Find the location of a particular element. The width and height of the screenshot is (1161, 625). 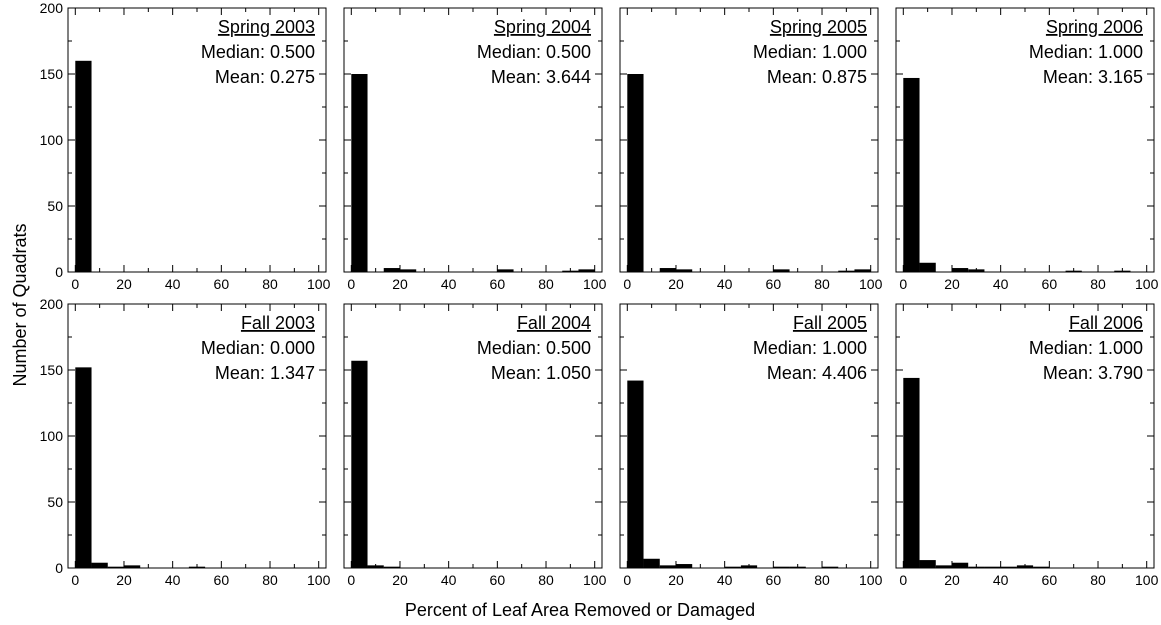

panel-title: Spring 2004 is located at coordinates (542, 27).